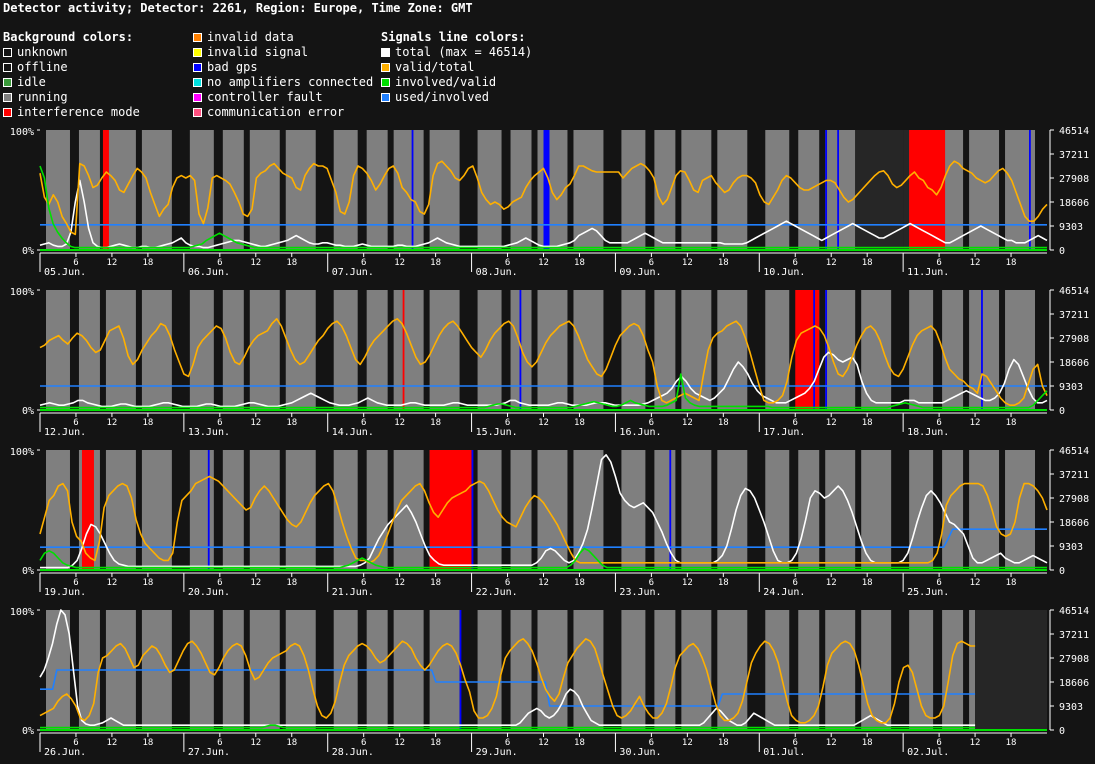  Describe the element at coordinates (71, 112) in the screenshot. I see `legend-item-interference-mode: interference mode` at that location.